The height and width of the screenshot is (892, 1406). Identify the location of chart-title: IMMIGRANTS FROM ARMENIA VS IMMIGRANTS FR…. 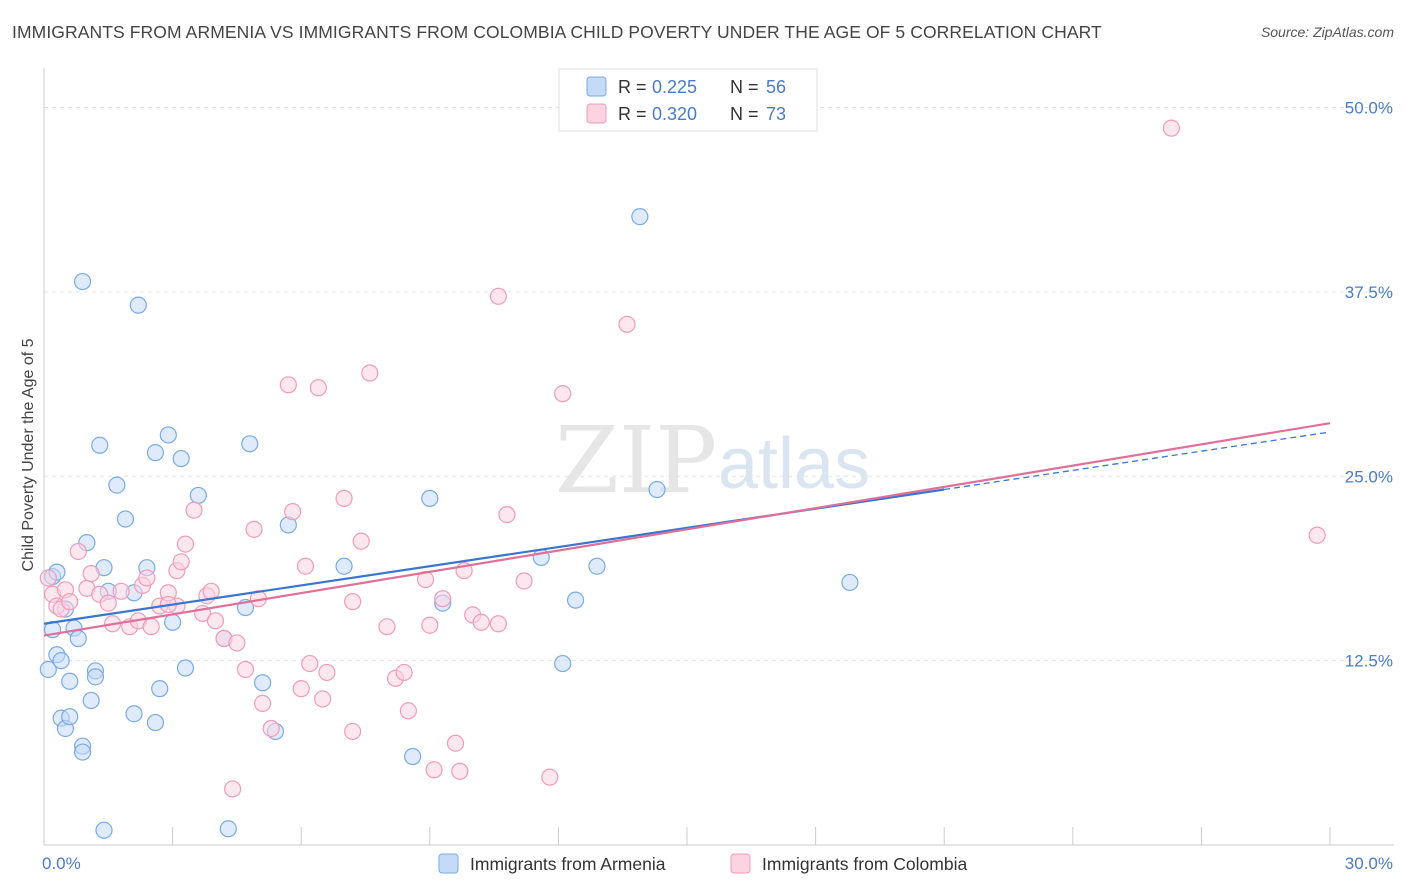
(557, 32).